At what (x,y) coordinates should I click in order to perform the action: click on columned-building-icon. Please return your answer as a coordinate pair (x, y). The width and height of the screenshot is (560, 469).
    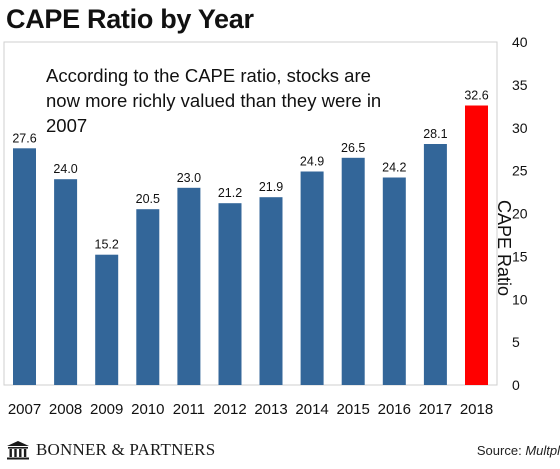
    Looking at the image, I should click on (18, 450).